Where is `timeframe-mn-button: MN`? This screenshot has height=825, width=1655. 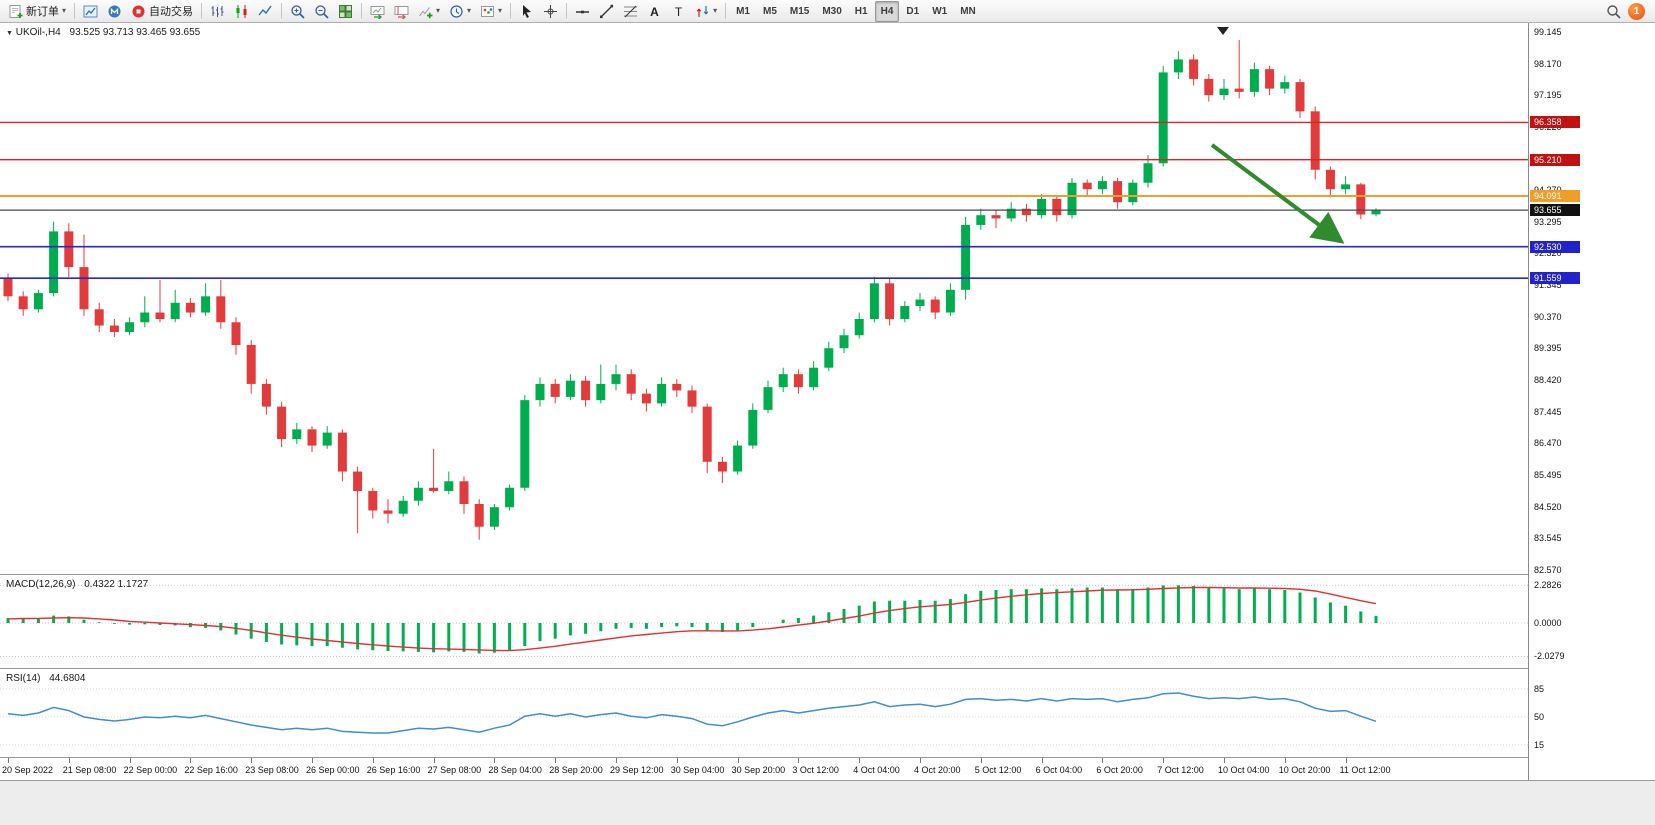 timeframe-mn-button: MN is located at coordinates (968, 11).